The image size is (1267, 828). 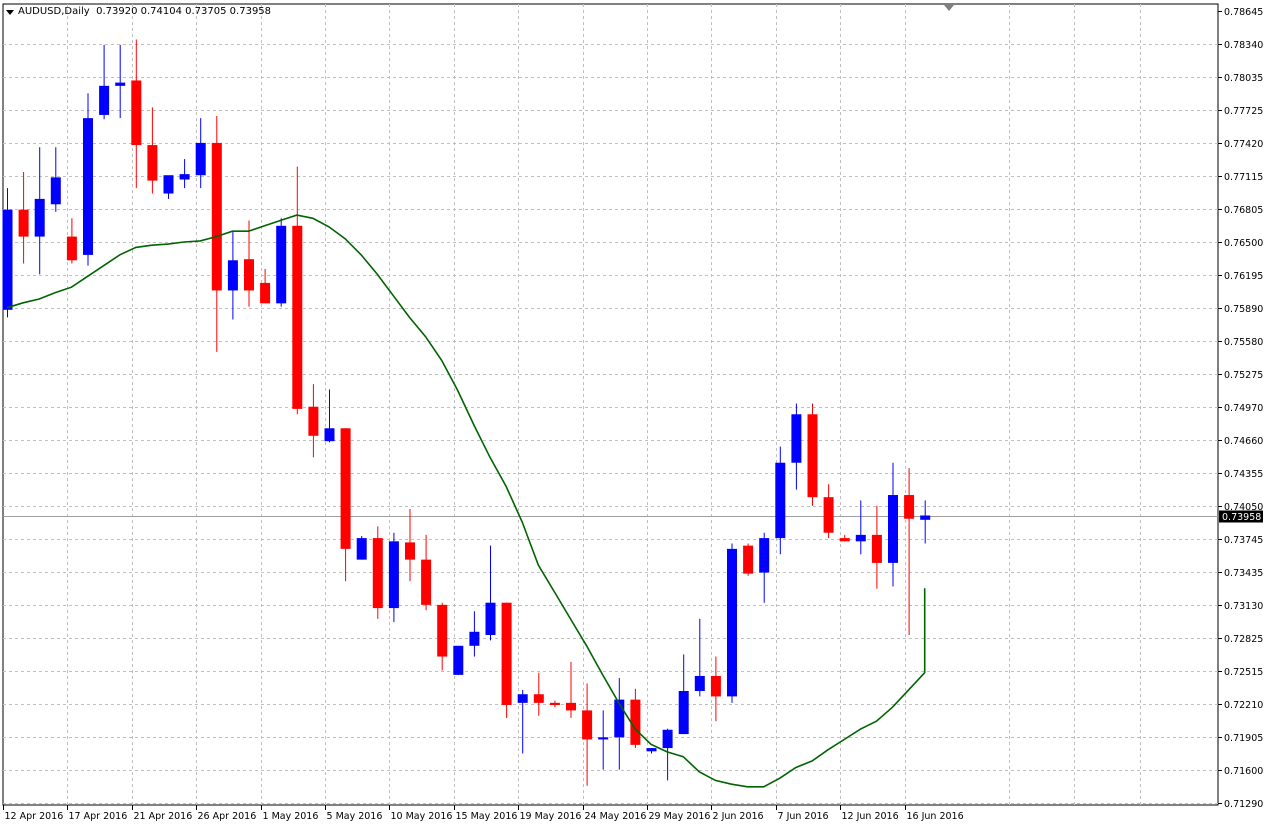 What do you see at coordinates (870, 816) in the screenshot?
I see `x-tick-label: 12 Jun 2016` at bounding box center [870, 816].